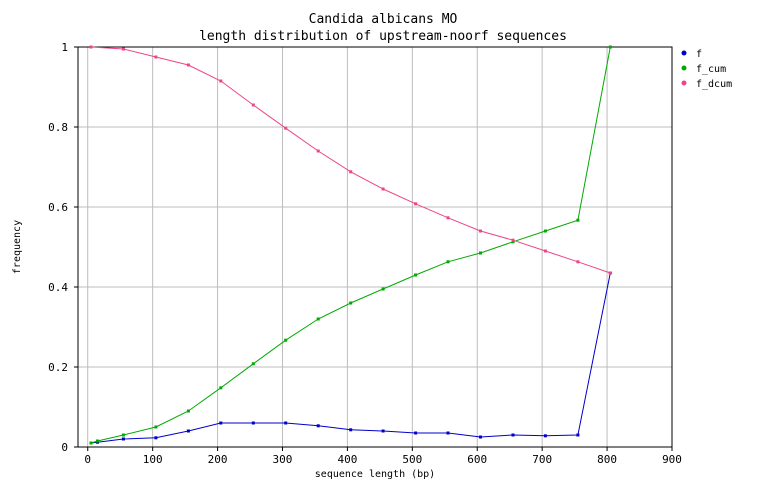 The image size is (762, 498). Describe the element at coordinates (477, 459) in the screenshot. I see `x-tick-label: 600` at that location.